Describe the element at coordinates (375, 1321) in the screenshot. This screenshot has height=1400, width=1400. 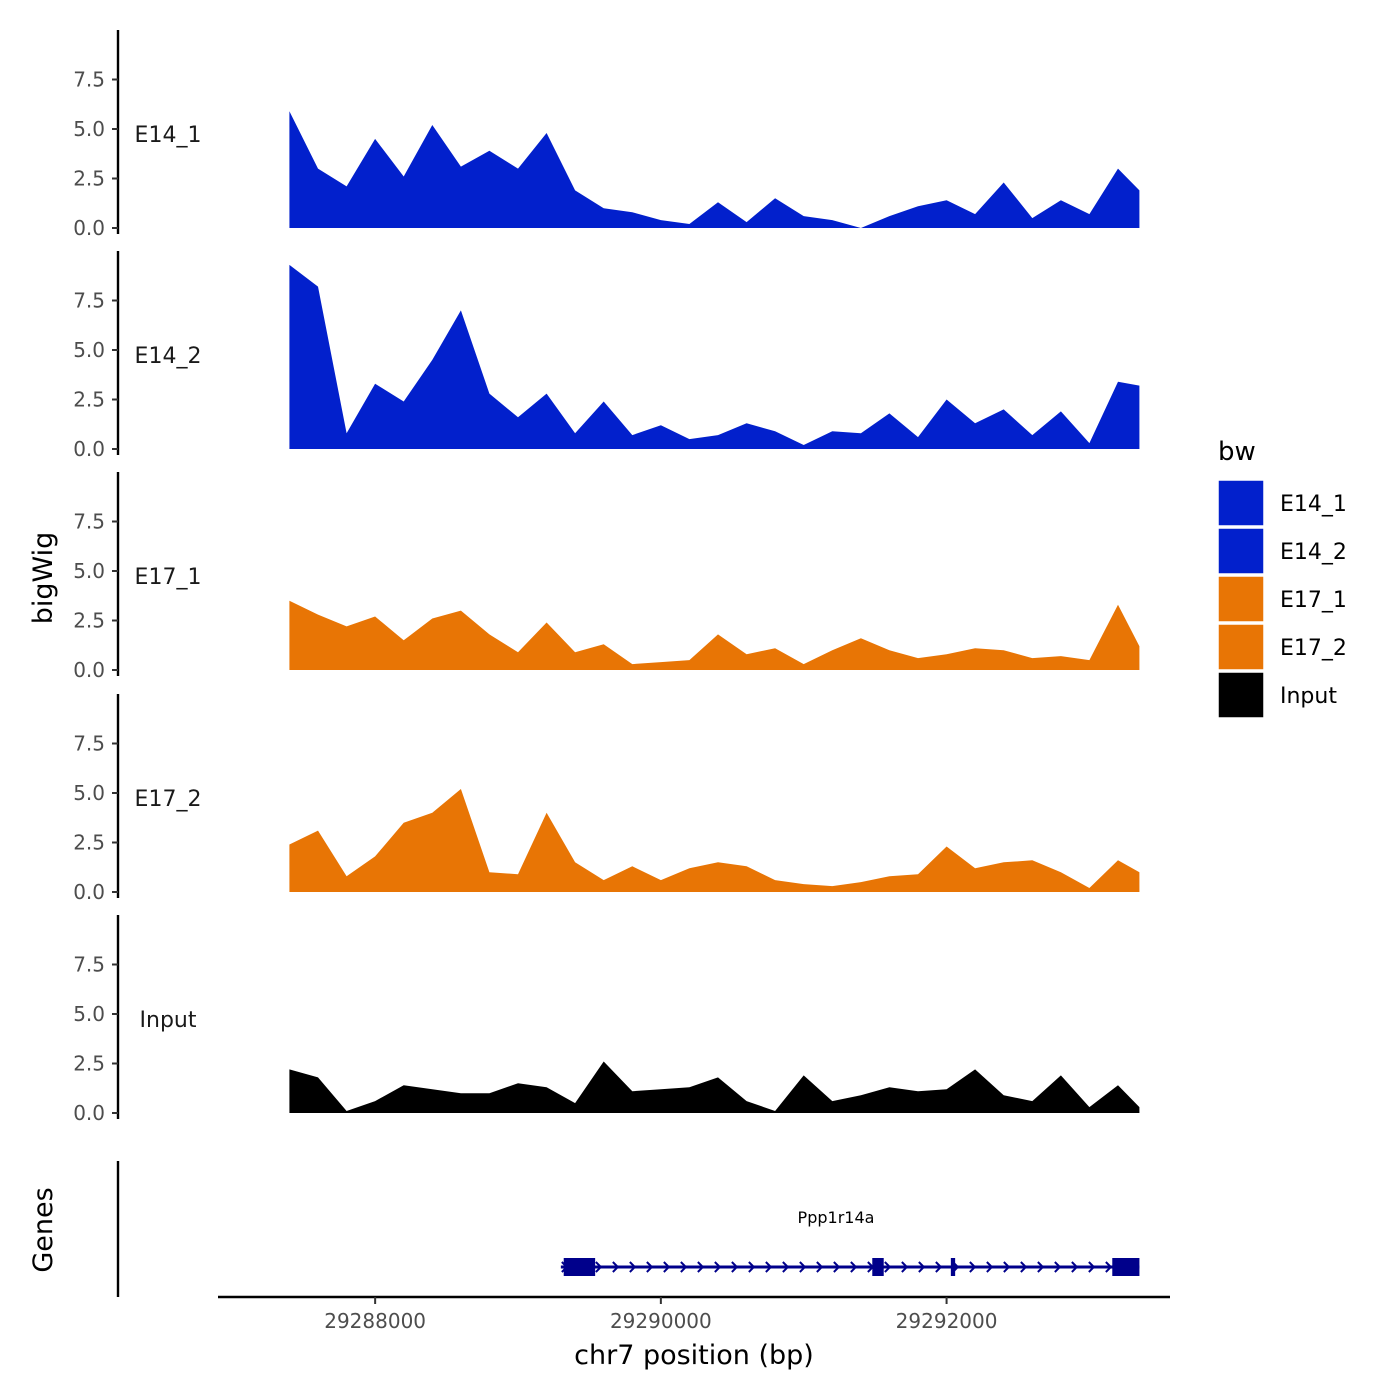
I see `x-tick-label: 29288000` at that location.